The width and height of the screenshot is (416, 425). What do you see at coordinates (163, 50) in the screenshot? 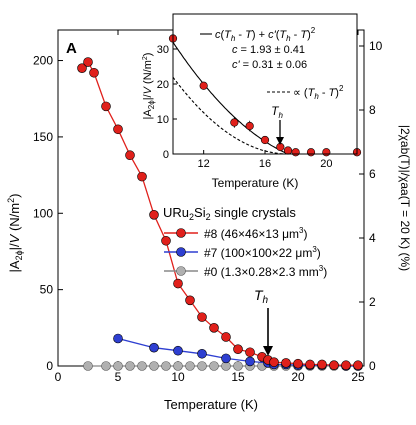
I see `inset-y-tick-label: 30` at bounding box center [163, 50].